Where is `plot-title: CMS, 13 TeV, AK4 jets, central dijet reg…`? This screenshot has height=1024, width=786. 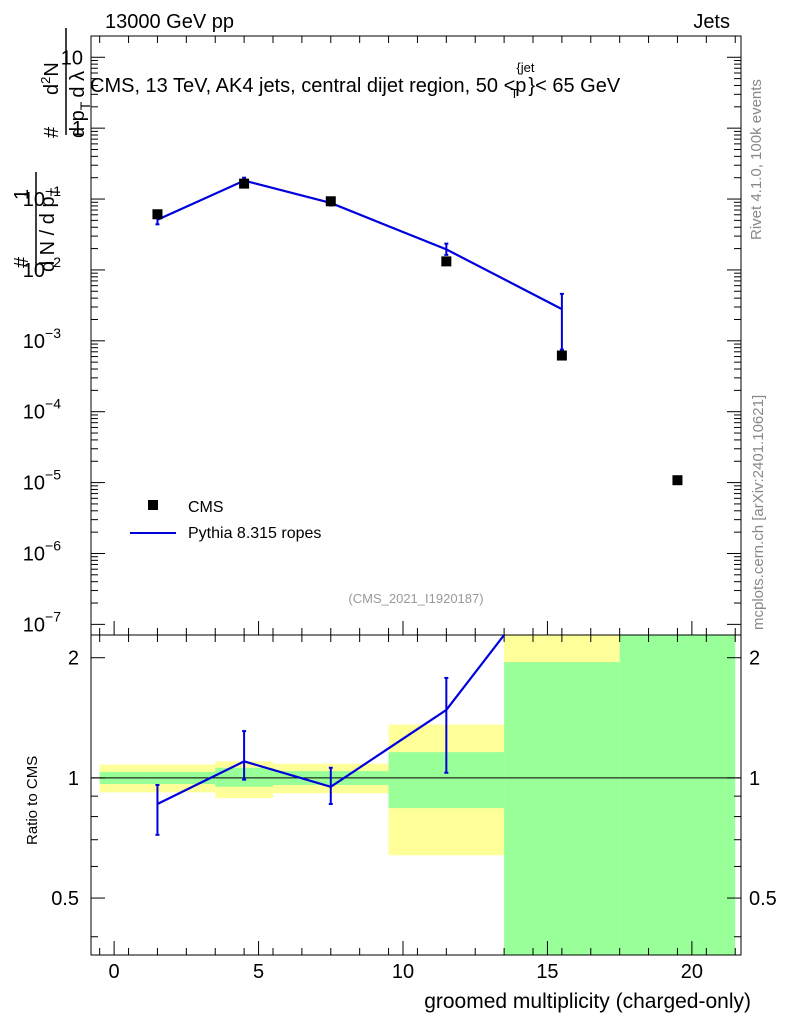
plot-title: CMS, 13 TeV, AK4 jets, central dijet reg… is located at coordinates (355, 80).